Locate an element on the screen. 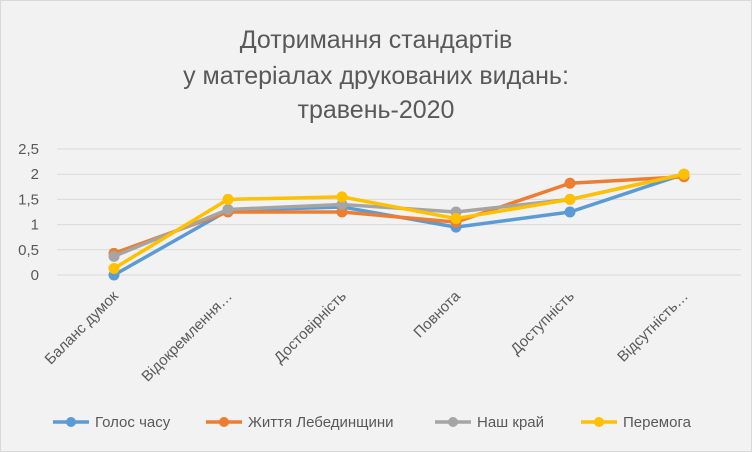 The image size is (752, 452). legend-item: Наш край is located at coordinates (489, 422).